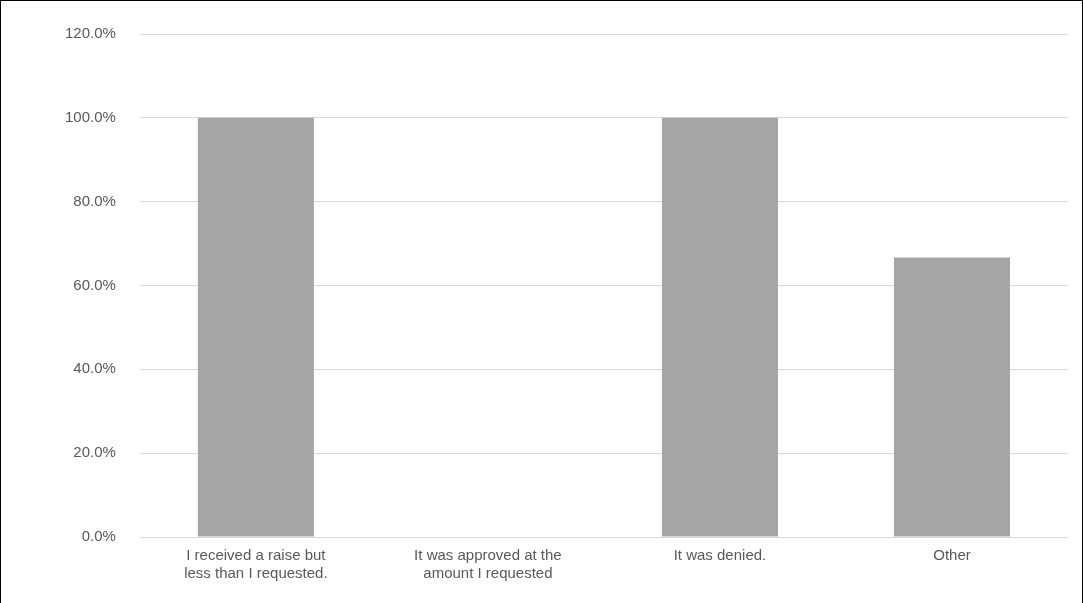 The width and height of the screenshot is (1083, 603). What do you see at coordinates (94, 200) in the screenshot?
I see `y-tick-label: 80.0%` at bounding box center [94, 200].